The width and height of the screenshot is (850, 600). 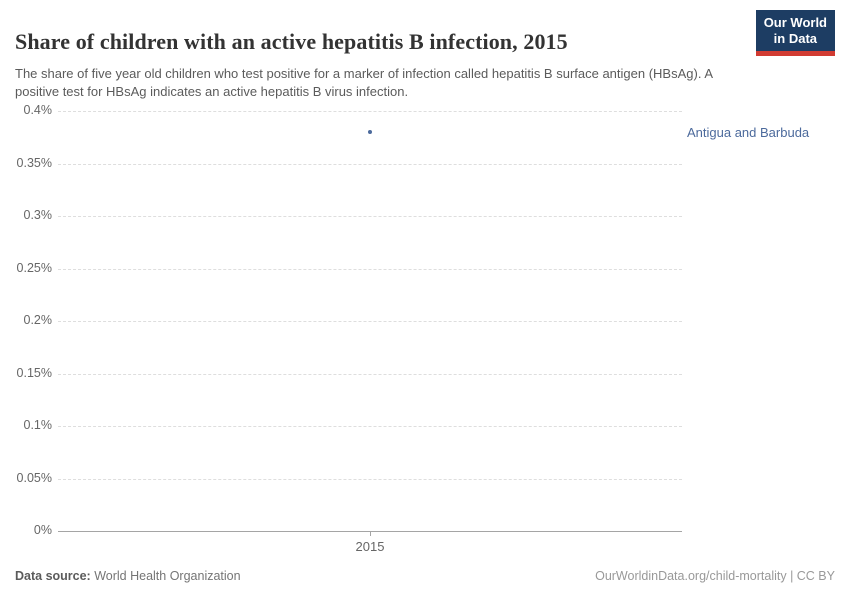 What do you see at coordinates (165, 576) in the screenshot?
I see `data-source-value: World Health Organization` at bounding box center [165, 576].